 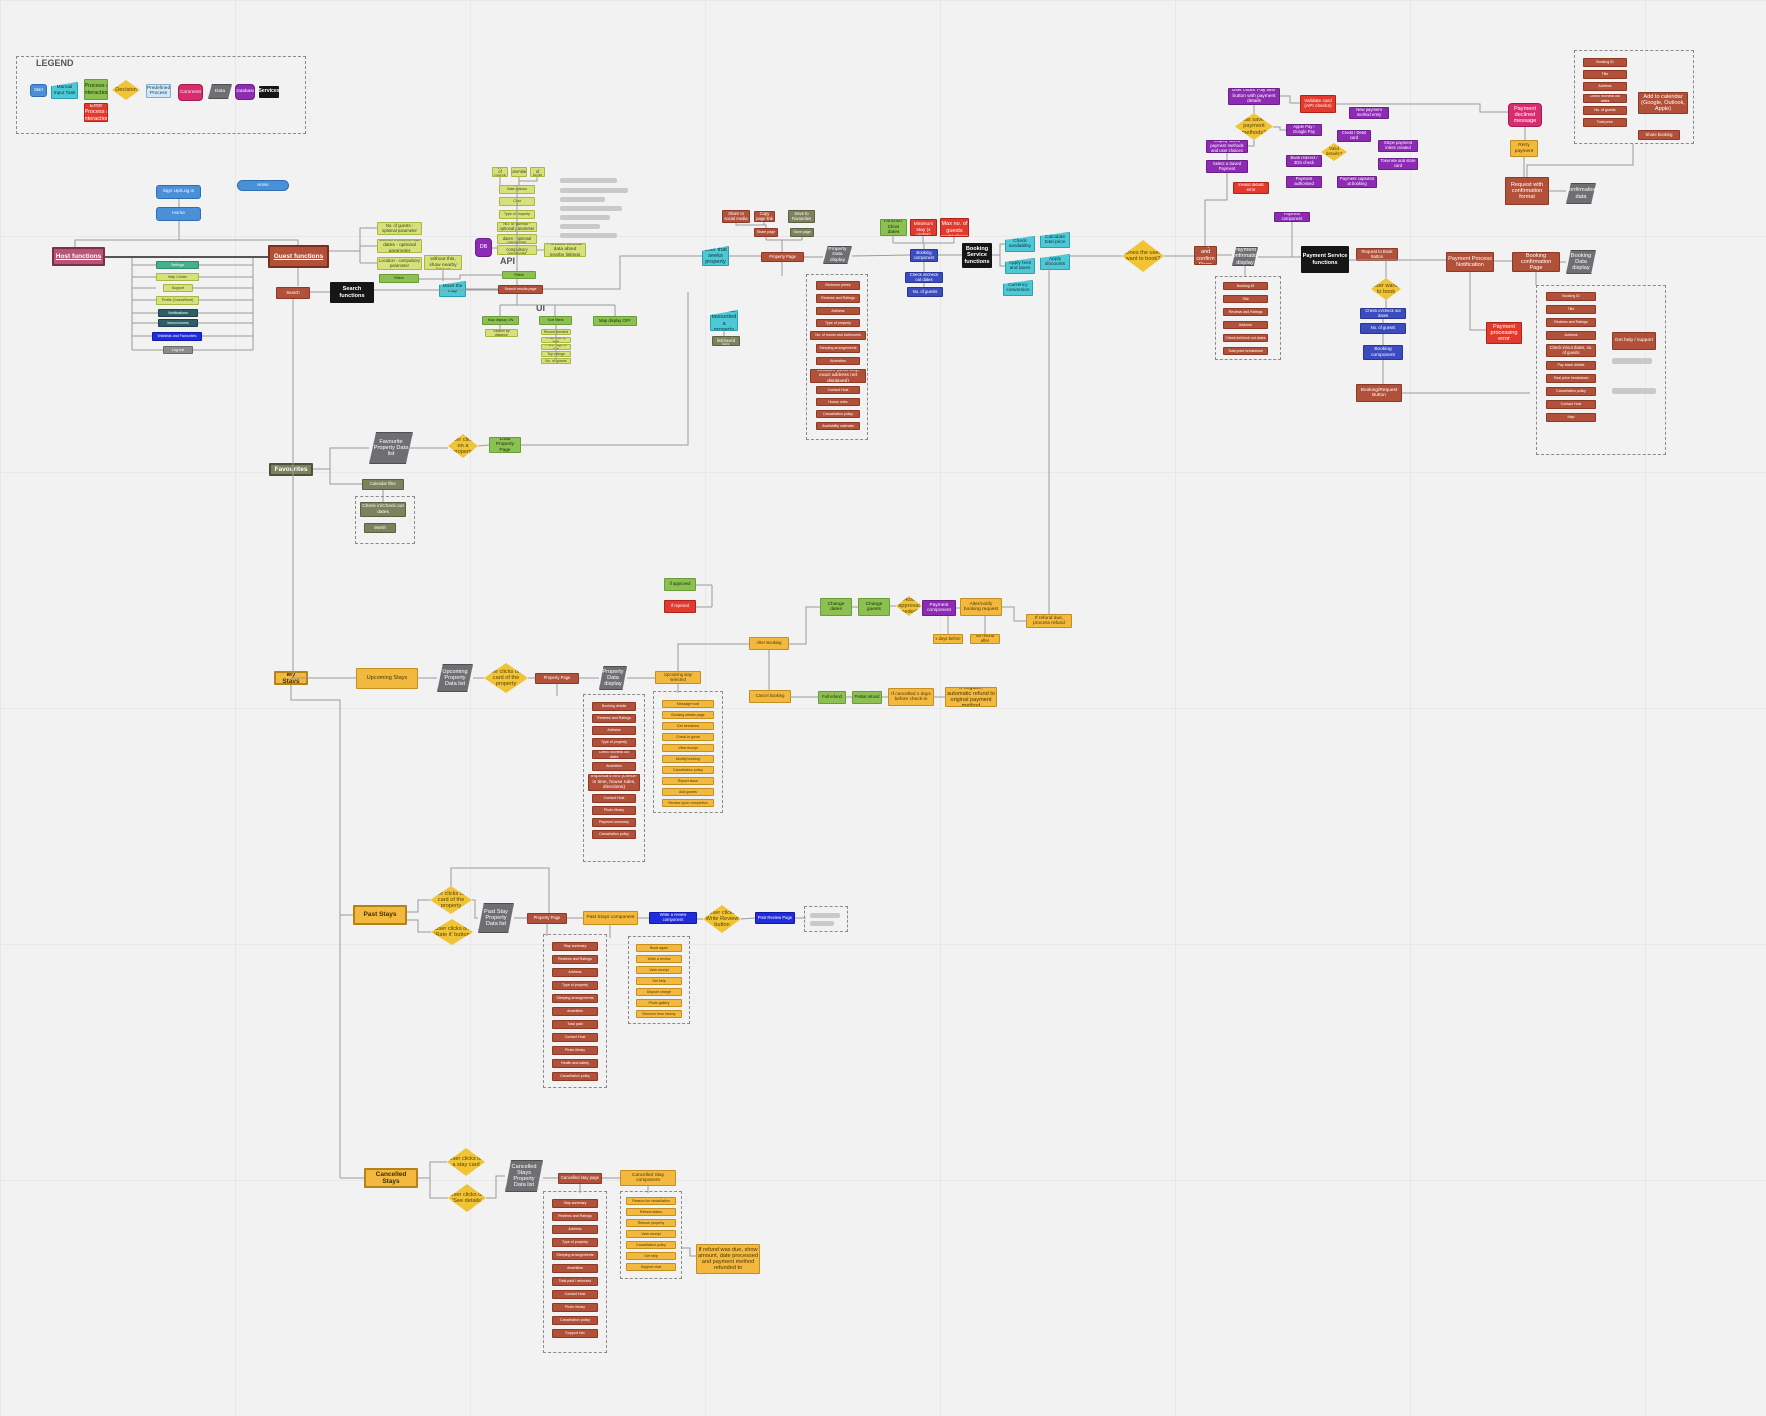 I want to click on pay-and-confirm-page: Pay and confirm Page, so click(x=1205, y=255).